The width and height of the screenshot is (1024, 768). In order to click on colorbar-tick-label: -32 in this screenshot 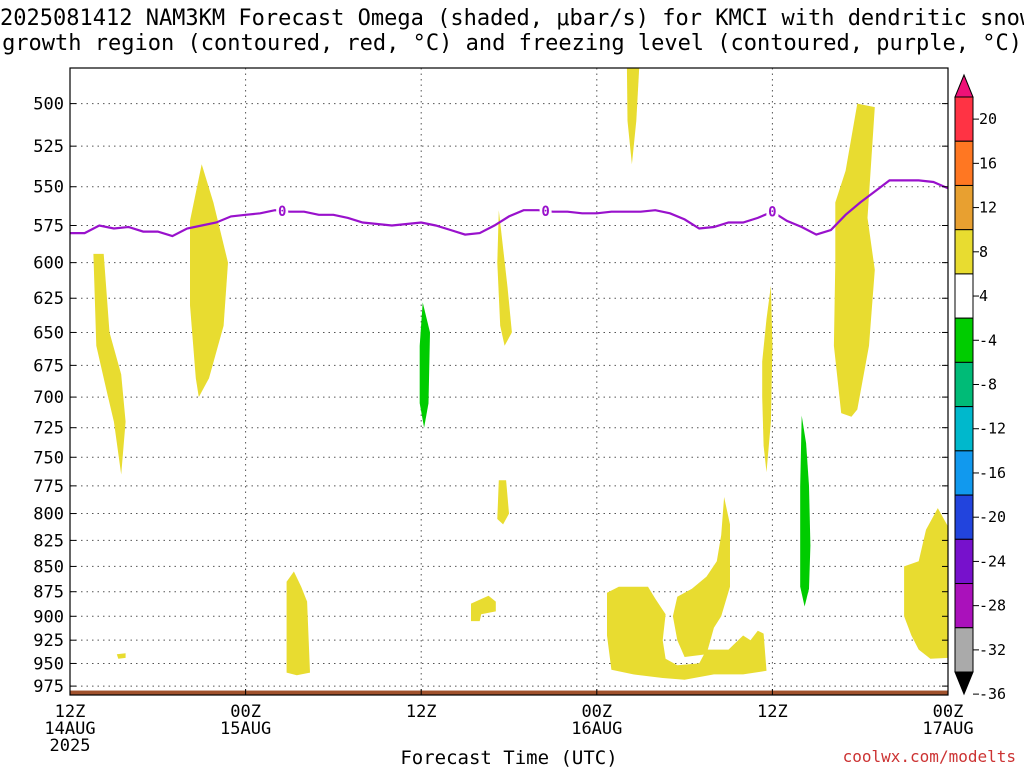, I will do `click(992, 650)`.